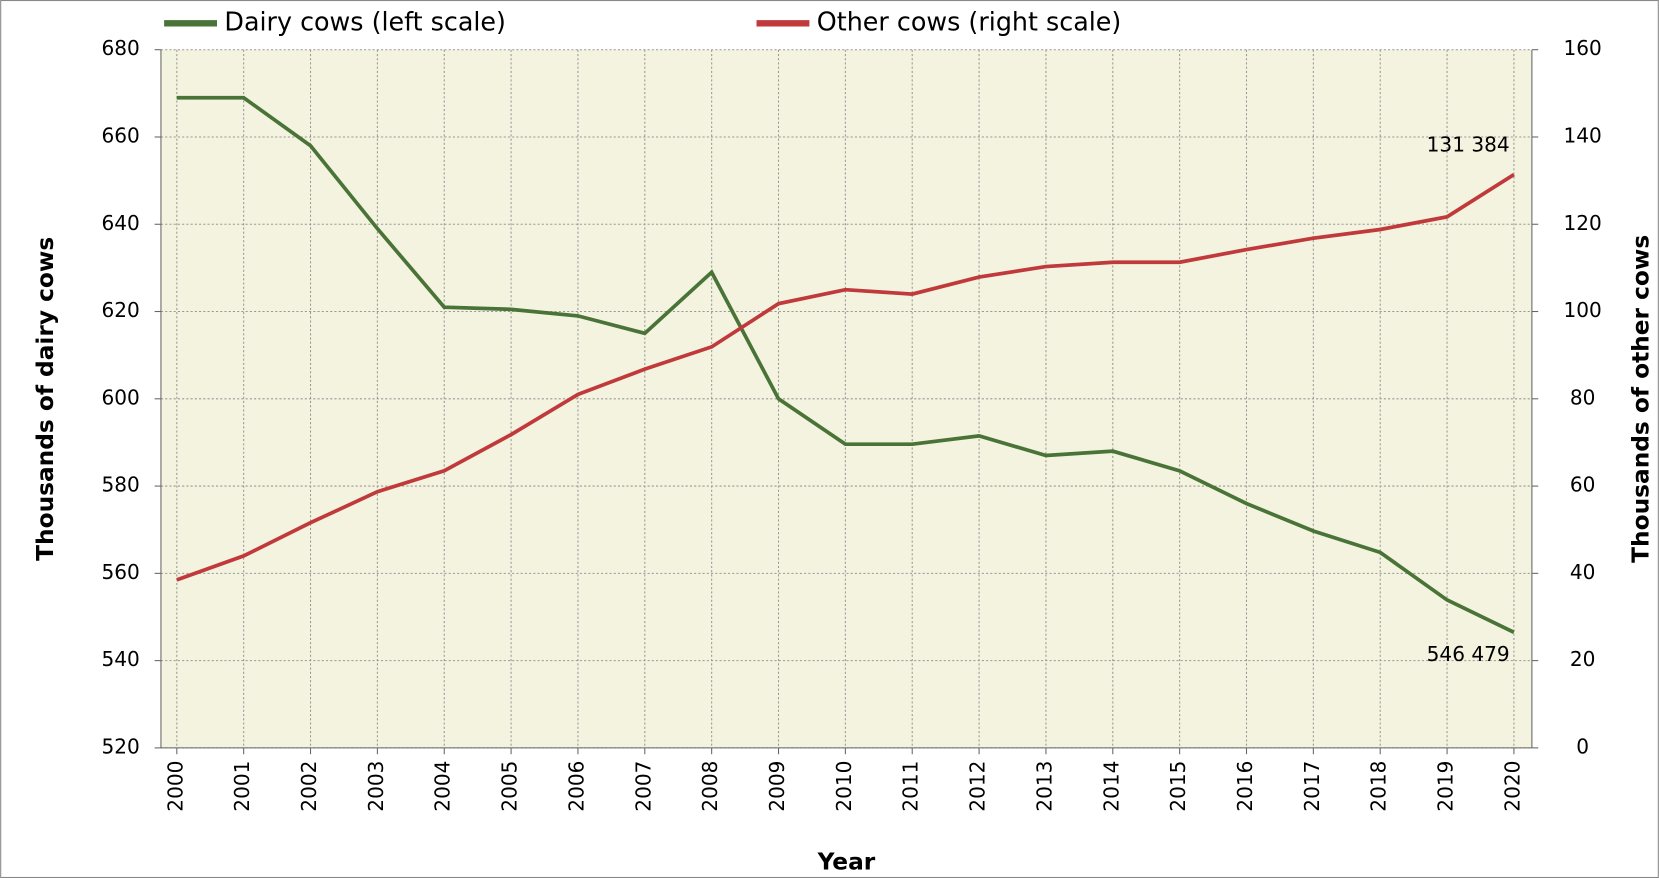 The image size is (1659, 878). I want to click on y2-tick-label: 40, so click(1583, 572).